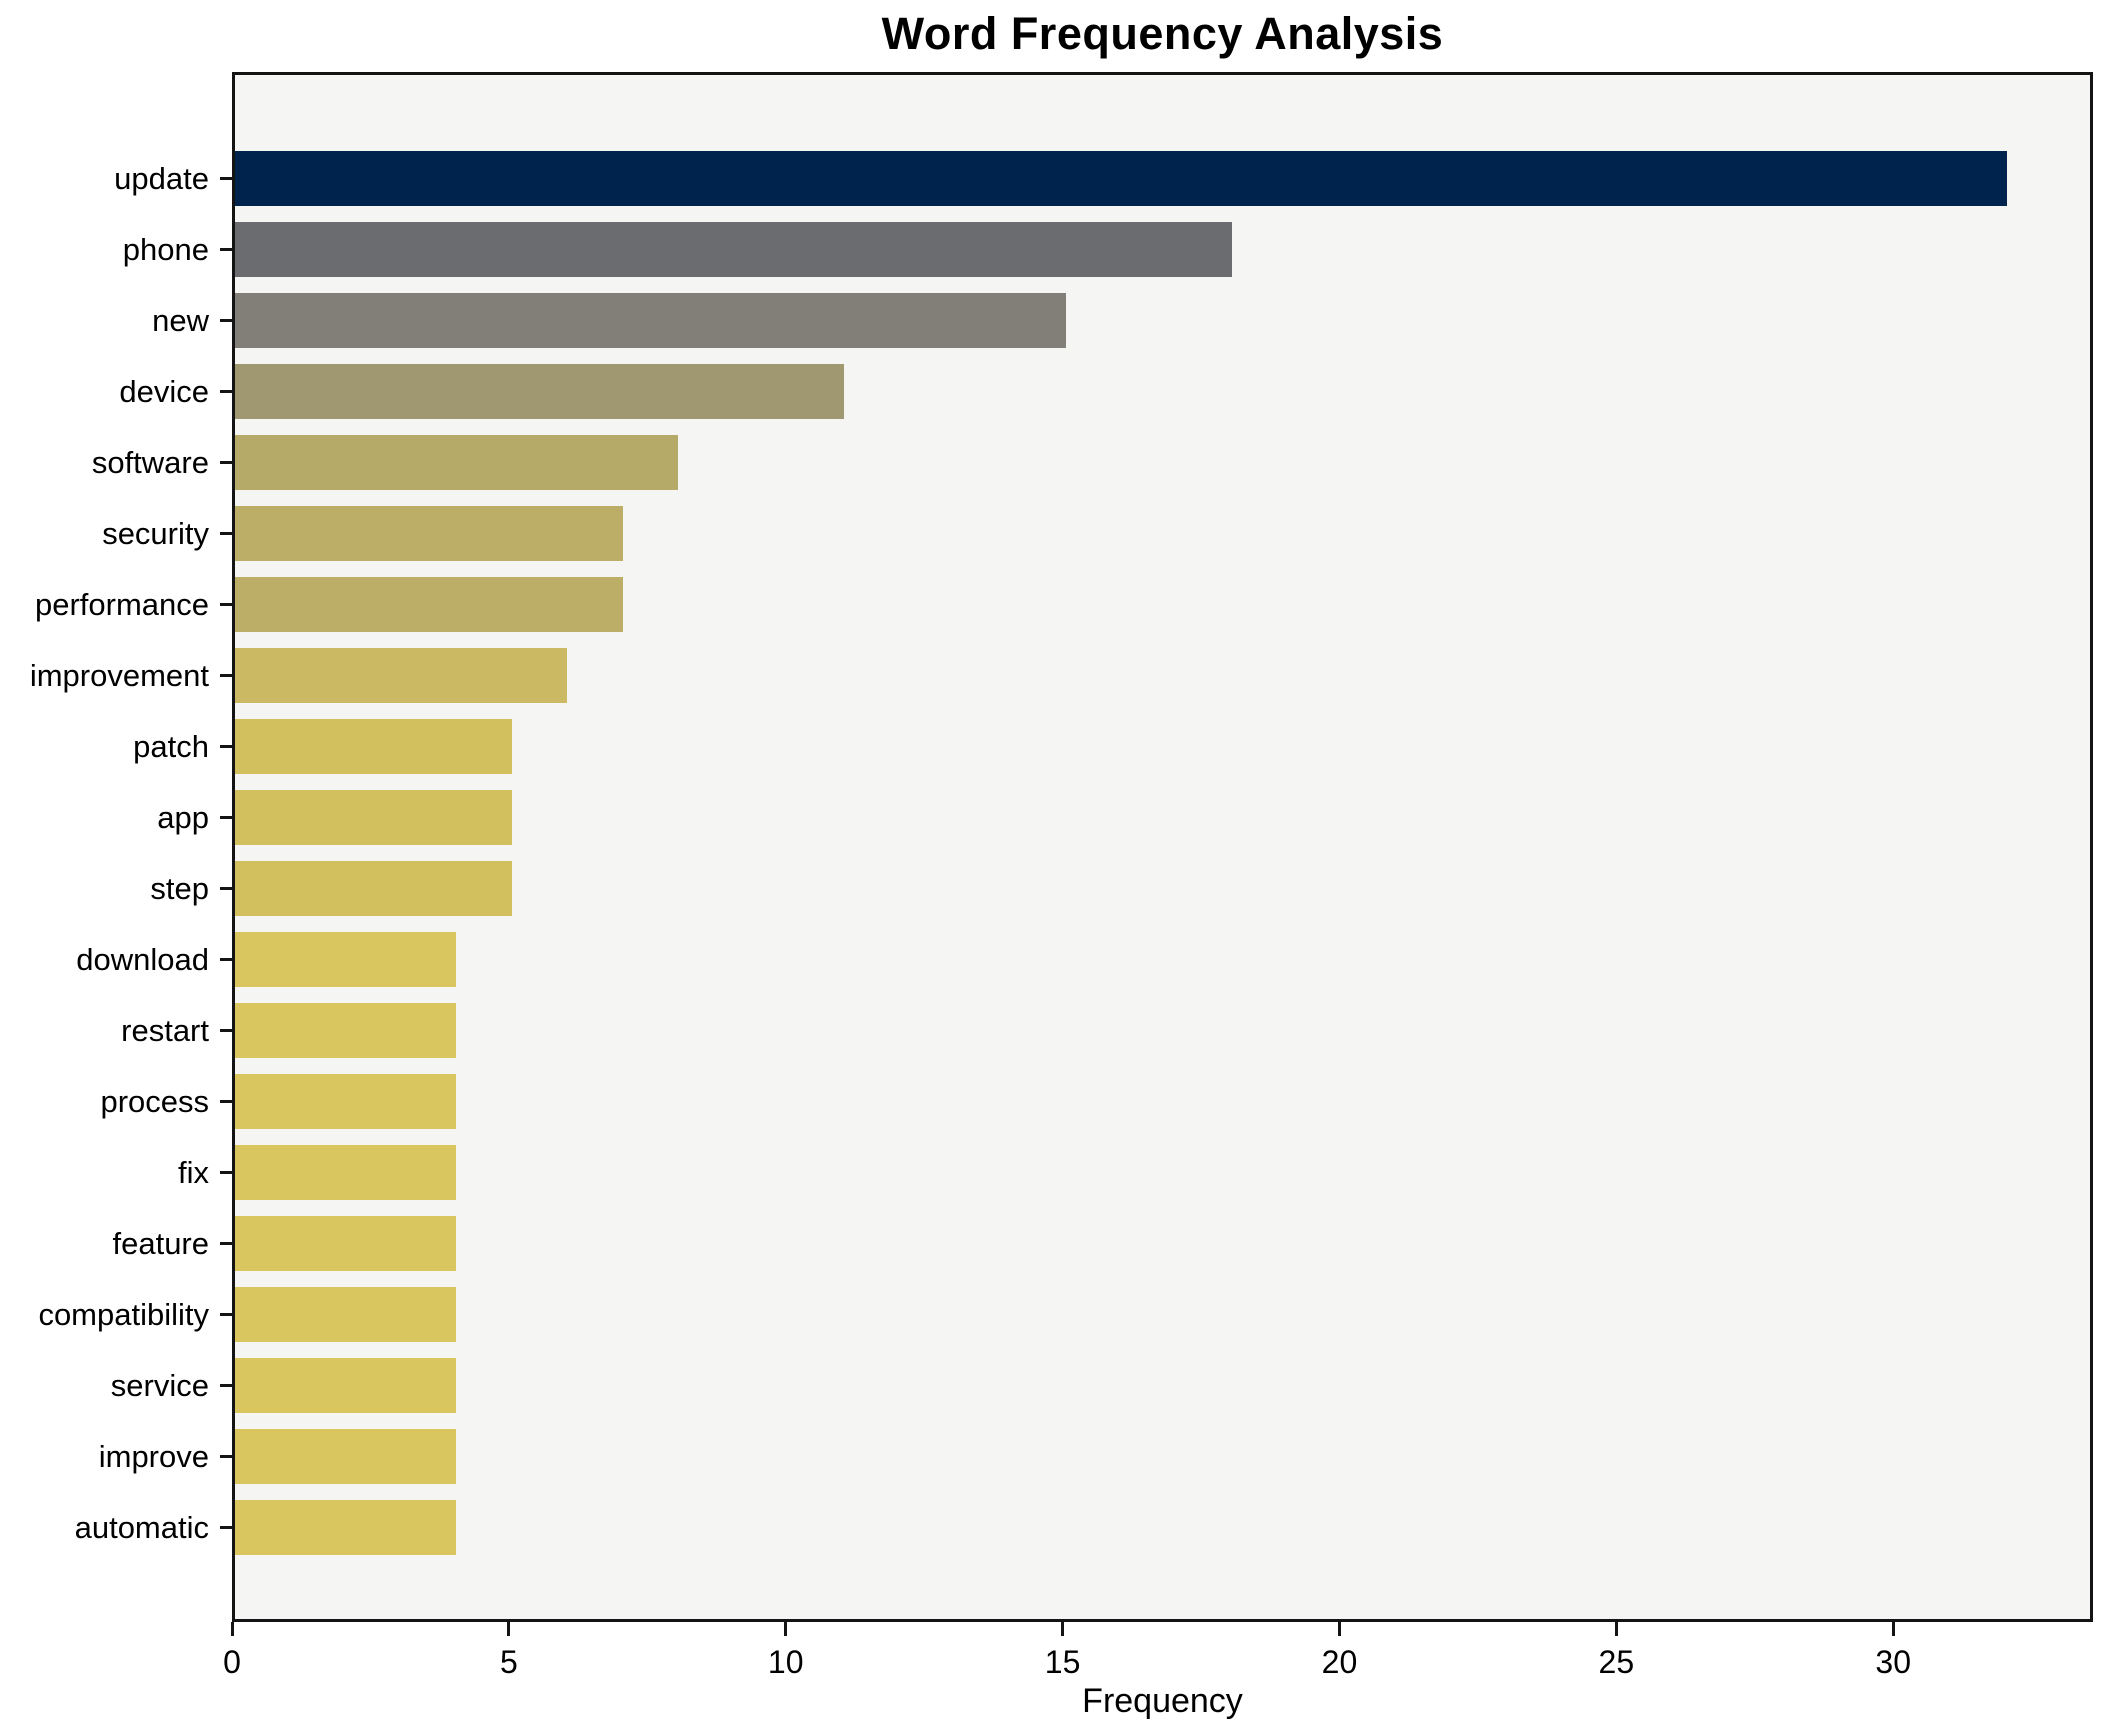 The image size is (2112, 1722). I want to click on y-tick-label: automatic, so click(141, 1527).